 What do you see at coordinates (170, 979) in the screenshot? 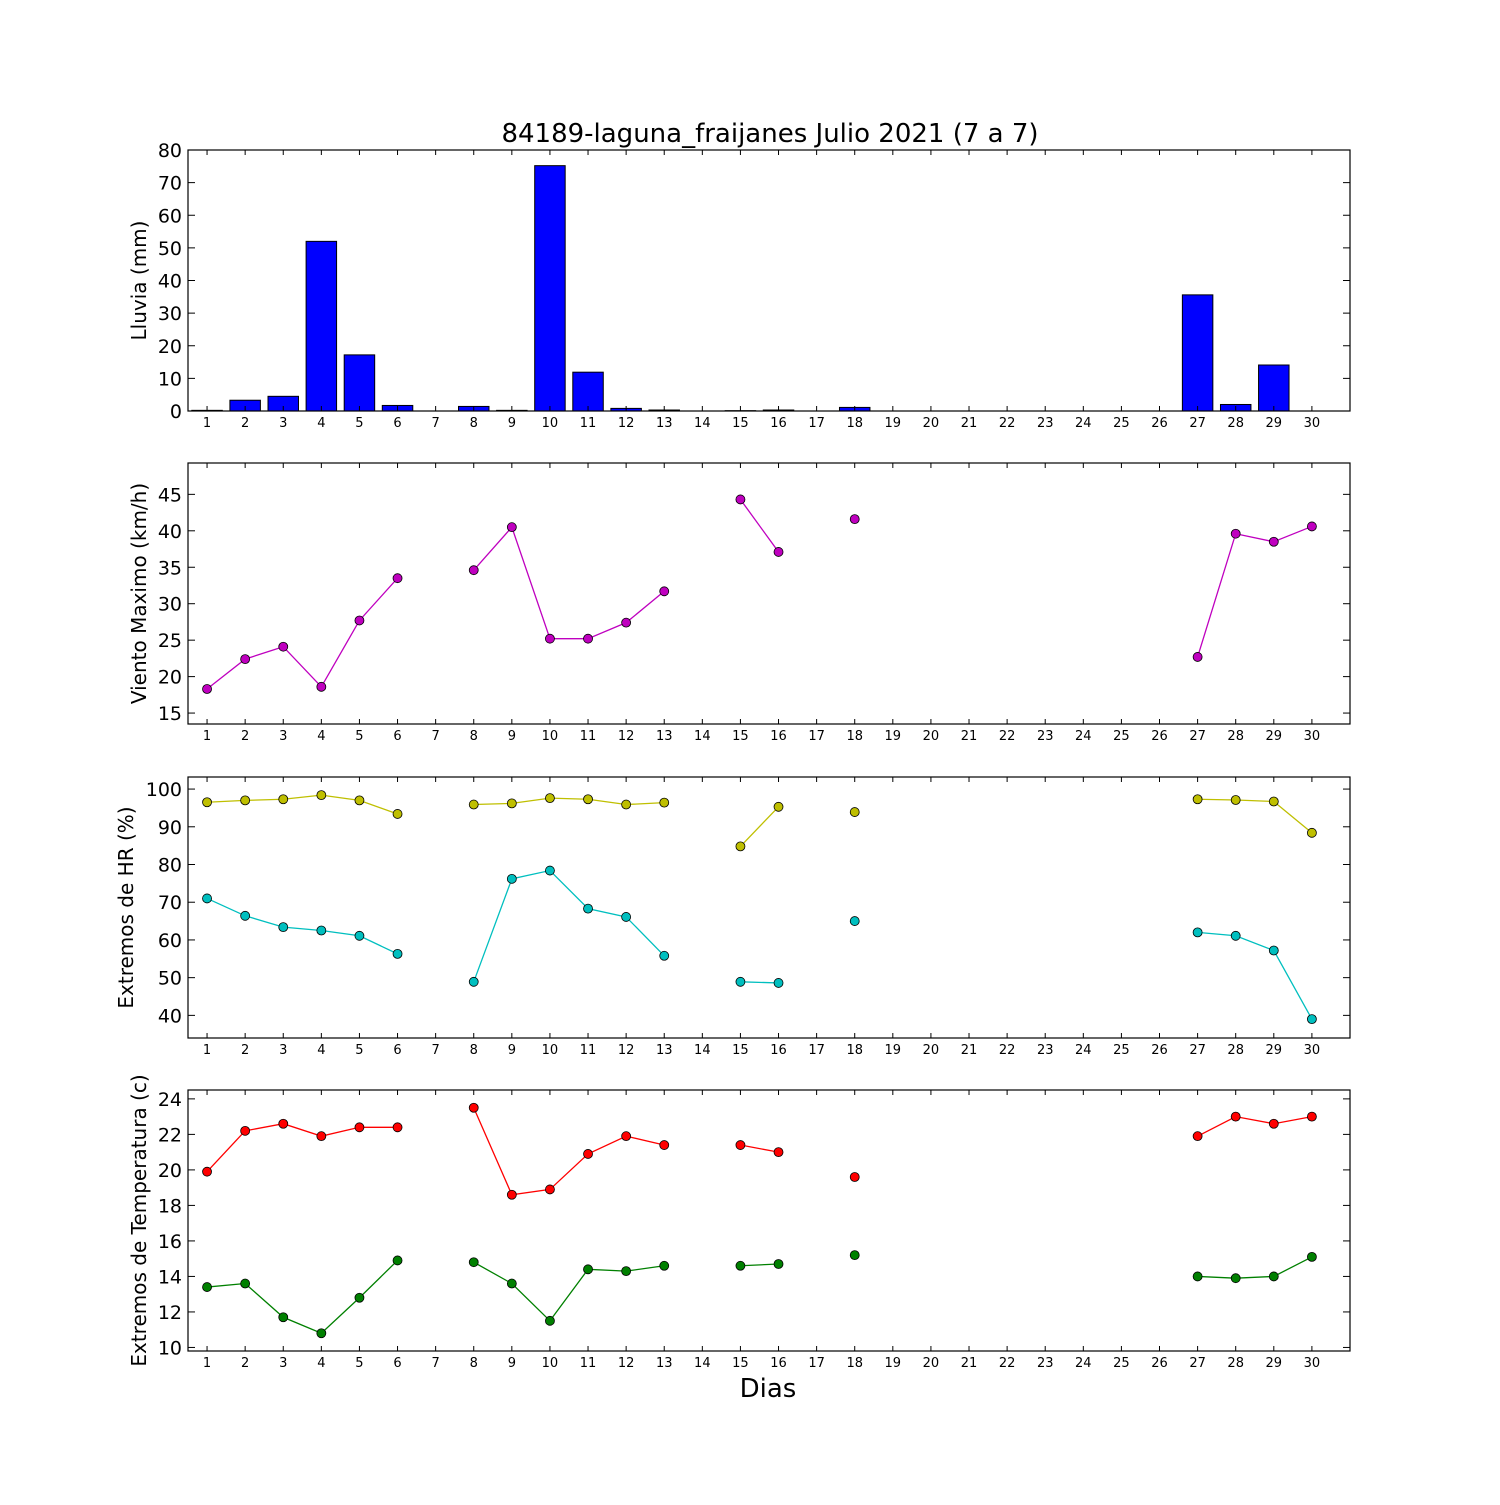
I see `y-tick-label: 50` at bounding box center [170, 979].